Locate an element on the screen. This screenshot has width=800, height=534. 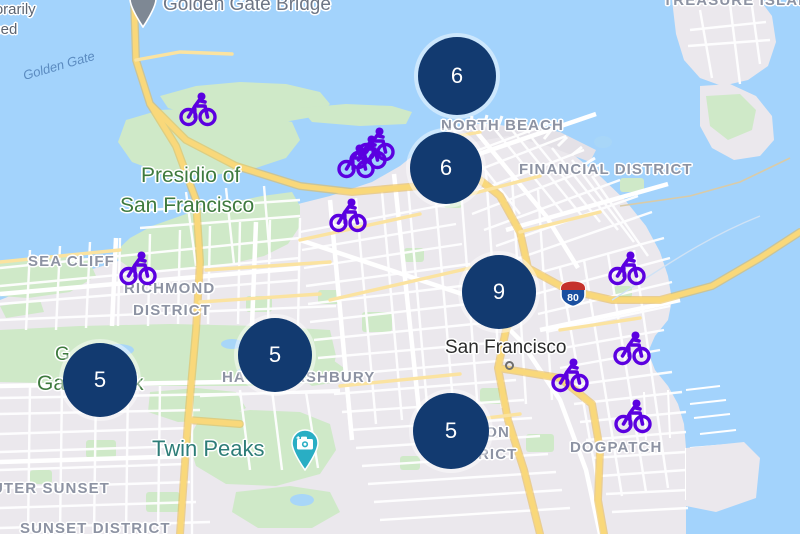
park-glen-canyon is located at coordinates (286, 507).